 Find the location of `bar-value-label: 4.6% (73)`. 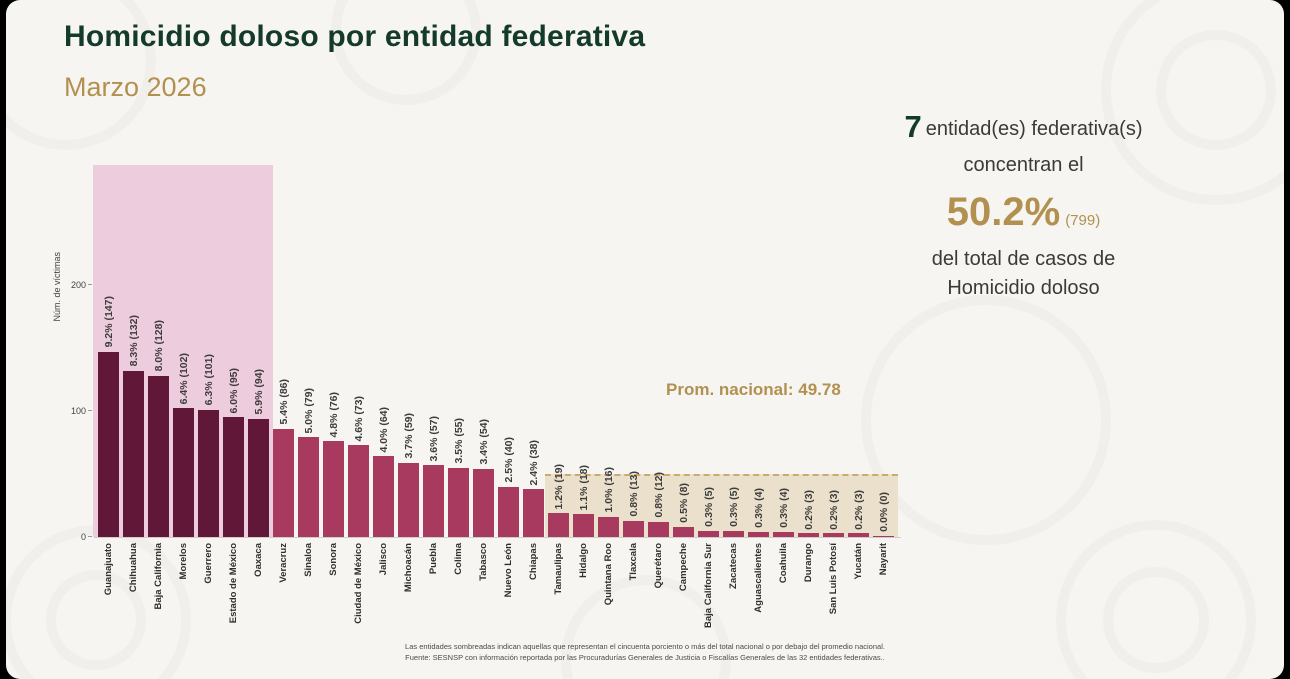

bar-value-label: 4.6% (73) is located at coordinates (358, 419).